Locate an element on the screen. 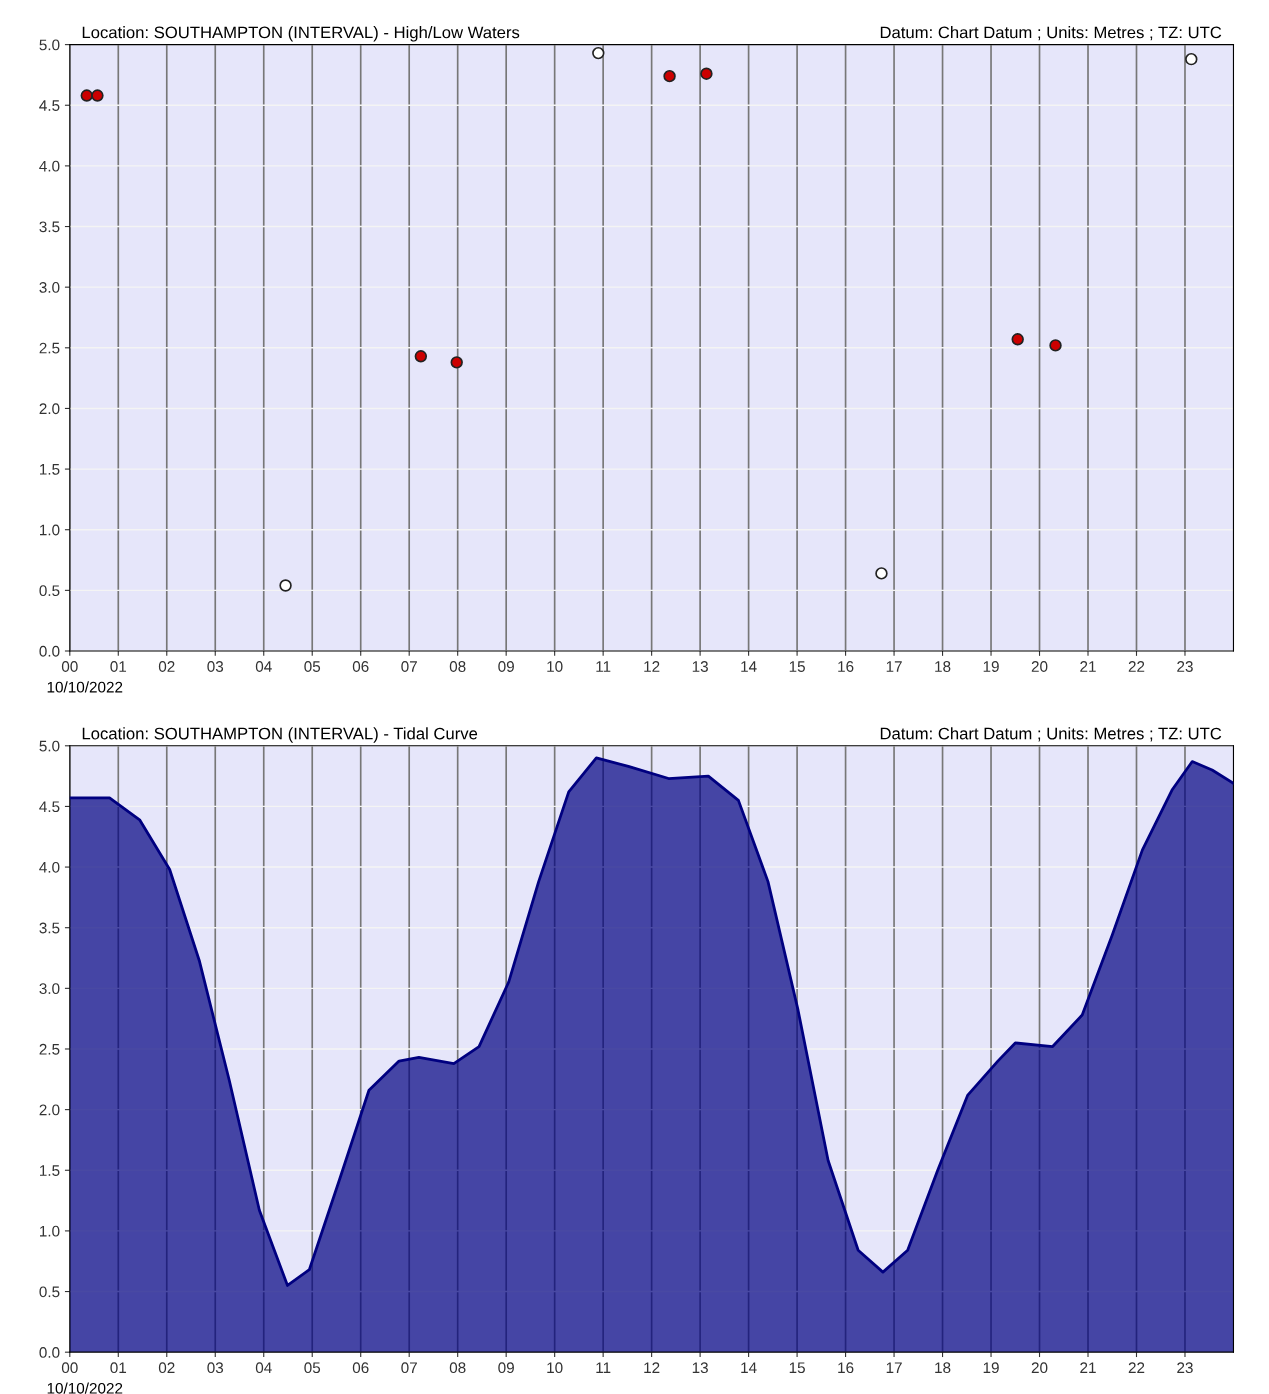  chart-title: Location: SOUTHAMPTON (INTERVAL) - Tidal Curve is located at coordinates (280, 735).